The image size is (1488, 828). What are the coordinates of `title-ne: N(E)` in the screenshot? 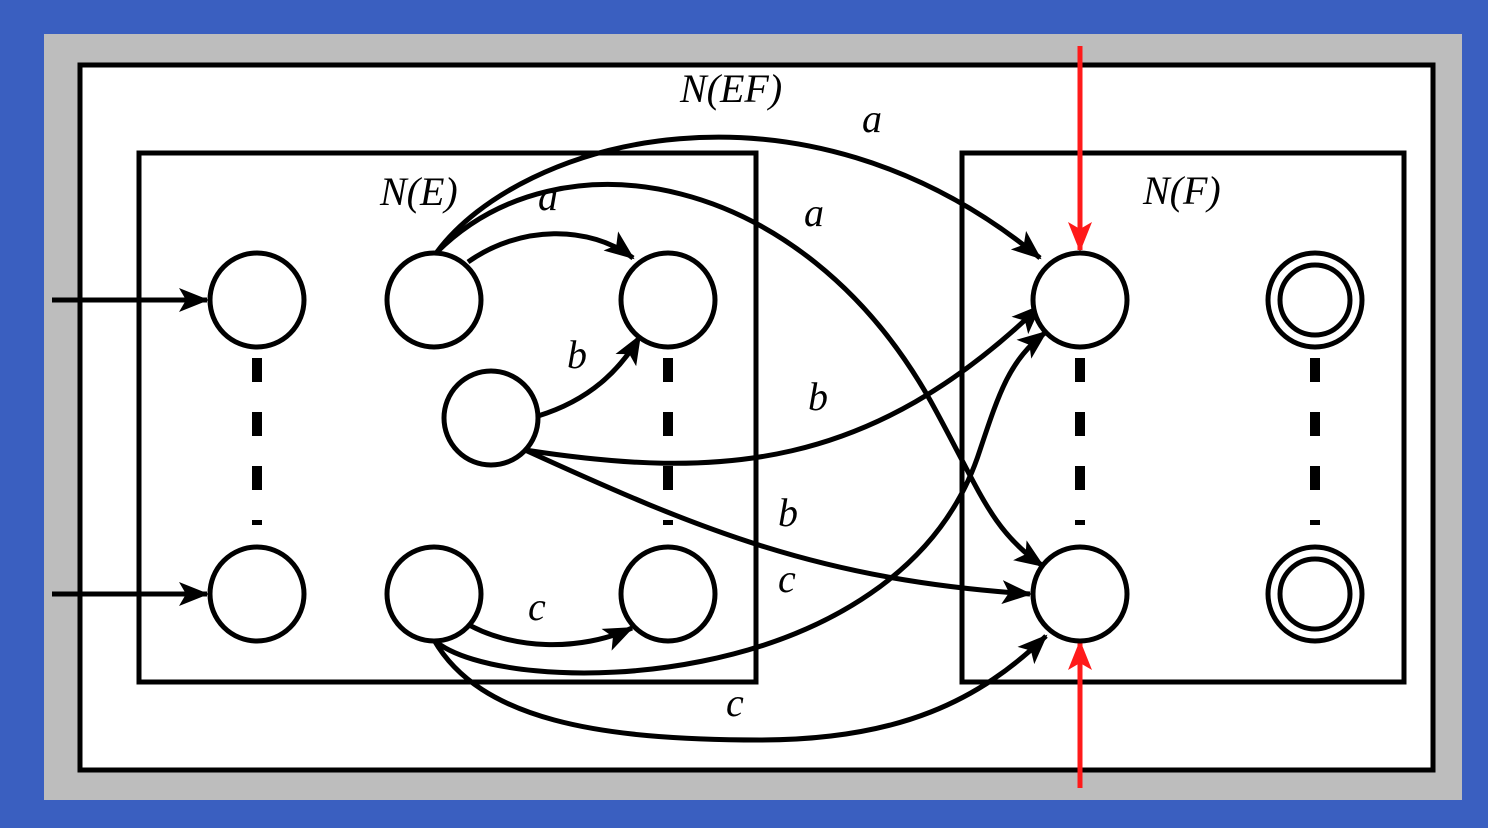 It's located at (418, 191).